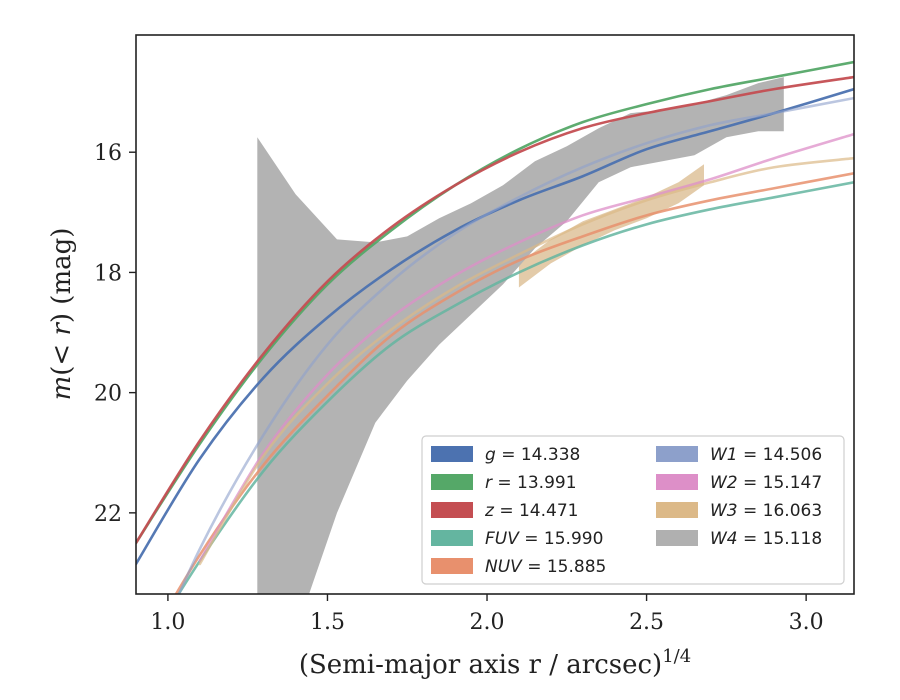  Describe the element at coordinates (487, 622) in the screenshot. I see `x-tick-label: 2.0` at that location.